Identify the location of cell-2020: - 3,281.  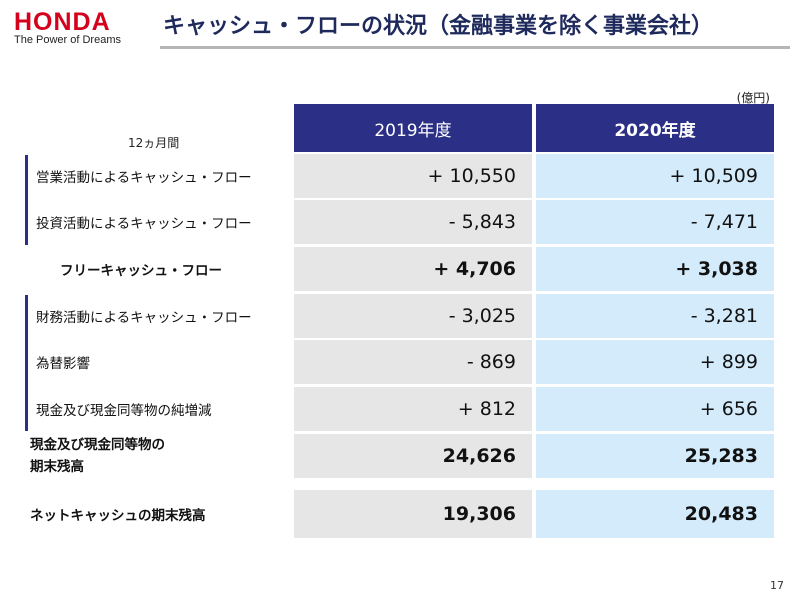
(655, 316).